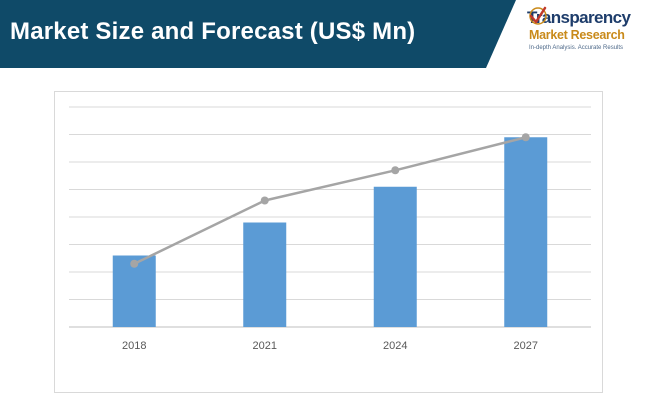  What do you see at coordinates (395, 256) in the screenshot?
I see `bar-2024` at bounding box center [395, 256].